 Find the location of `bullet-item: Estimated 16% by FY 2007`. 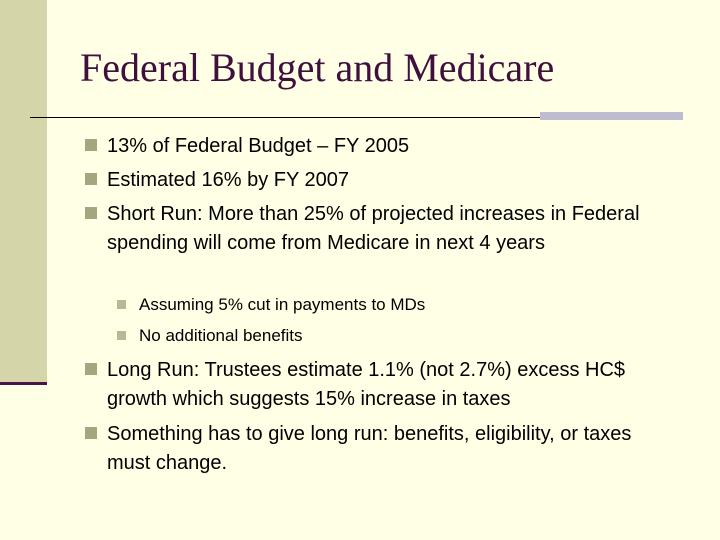

bullet-item: Estimated 16% by FY 2007 is located at coordinates (380, 180).